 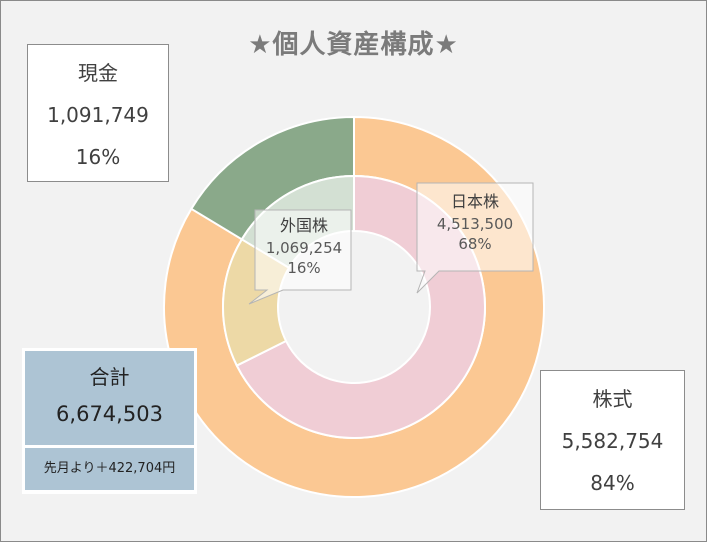 What do you see at coordinates (303, 225) in the screenshot?
I see `foreign-stock-label: 外国株` at bounding box center [303, 225].